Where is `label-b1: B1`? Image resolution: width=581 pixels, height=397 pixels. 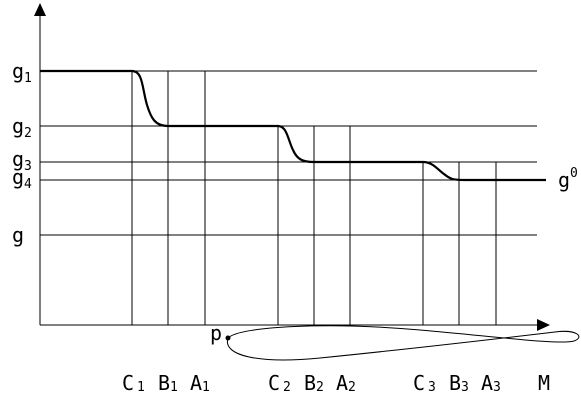
label-b1: B1 is located at coordinates (168, 383).